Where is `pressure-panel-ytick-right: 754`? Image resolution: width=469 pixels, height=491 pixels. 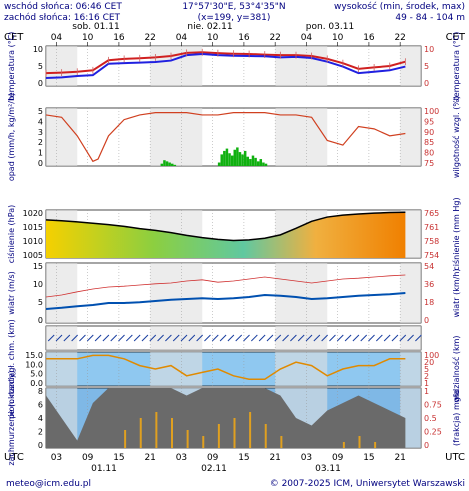 pressure-panel-ytick-right: 754 is located at coordinates (431, 255).